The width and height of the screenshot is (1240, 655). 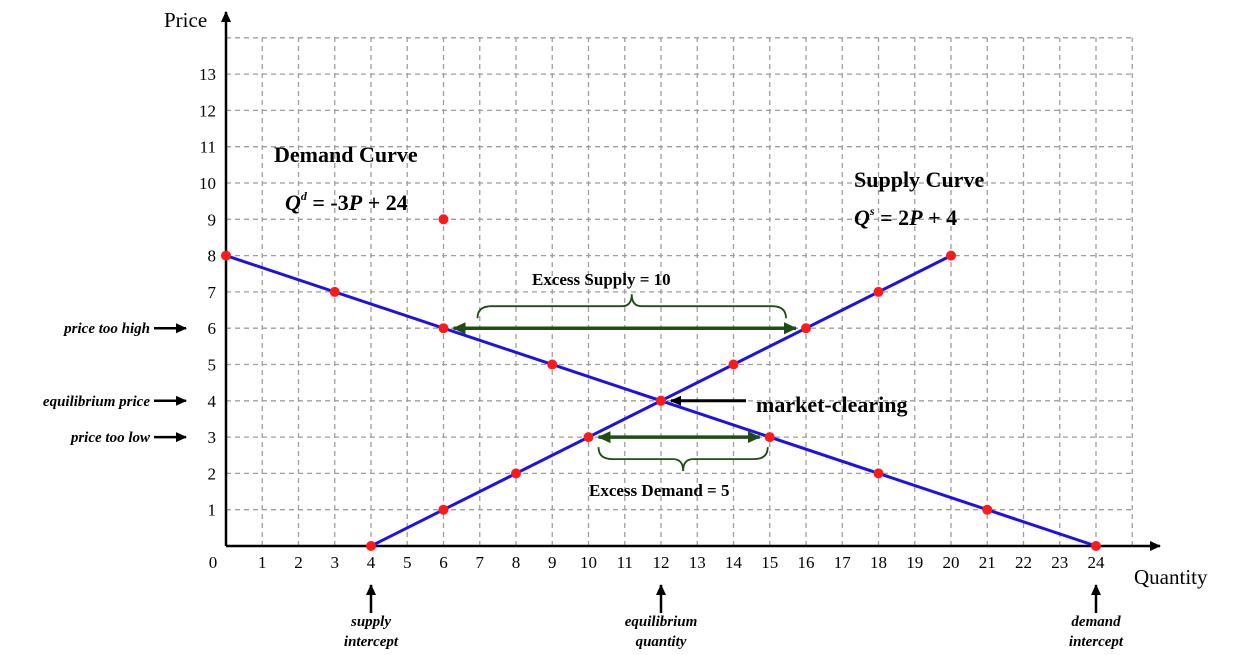 I want to click on market-clearing-label: market-clearing, so click(x=832, y=404).